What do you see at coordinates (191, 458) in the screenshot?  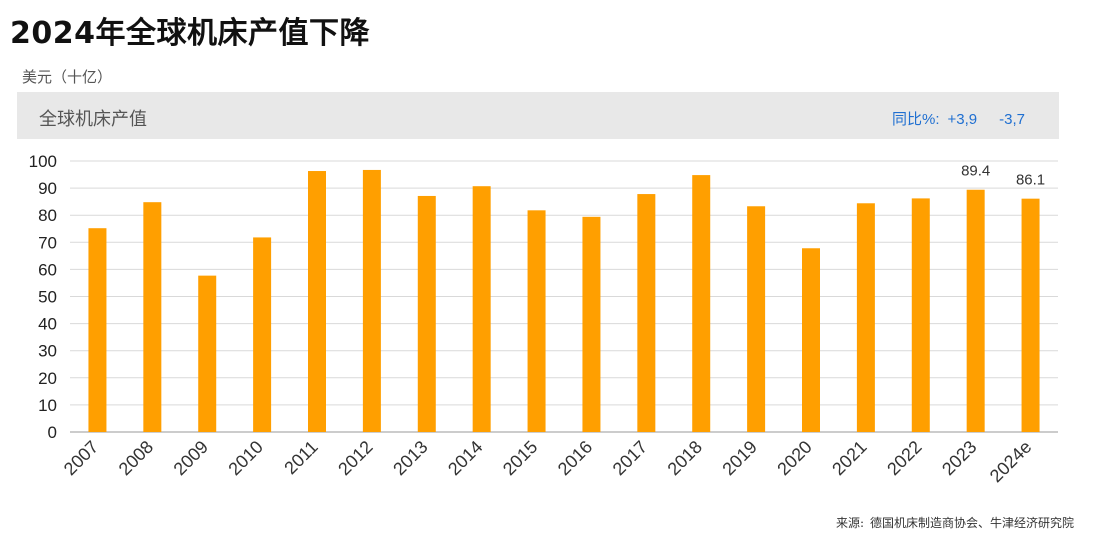 I see `x-tick-label: 2009` at bounding box center [191, 458].